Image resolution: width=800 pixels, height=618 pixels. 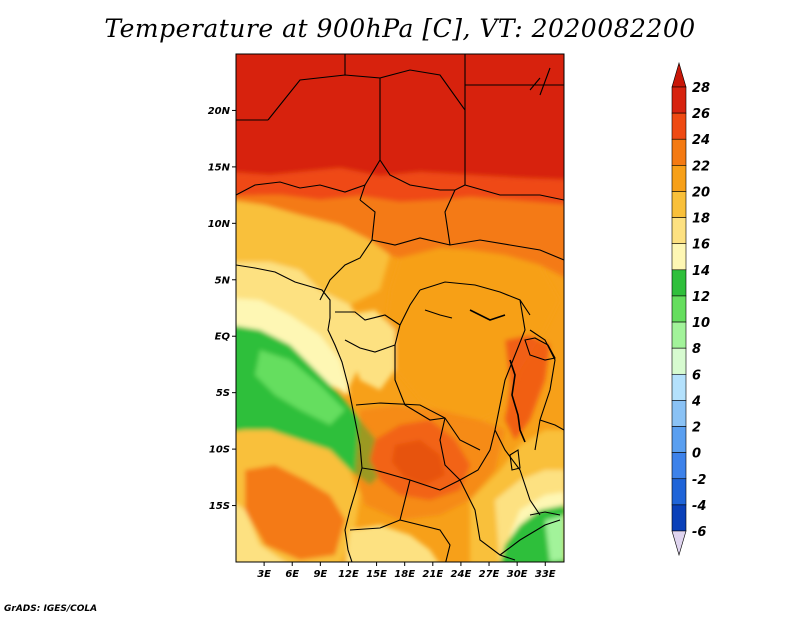 What do you see at coordinates (432, 574) in the screenshot?
I see `lon-tick-label: 21E` at bounding box center [432, 574].